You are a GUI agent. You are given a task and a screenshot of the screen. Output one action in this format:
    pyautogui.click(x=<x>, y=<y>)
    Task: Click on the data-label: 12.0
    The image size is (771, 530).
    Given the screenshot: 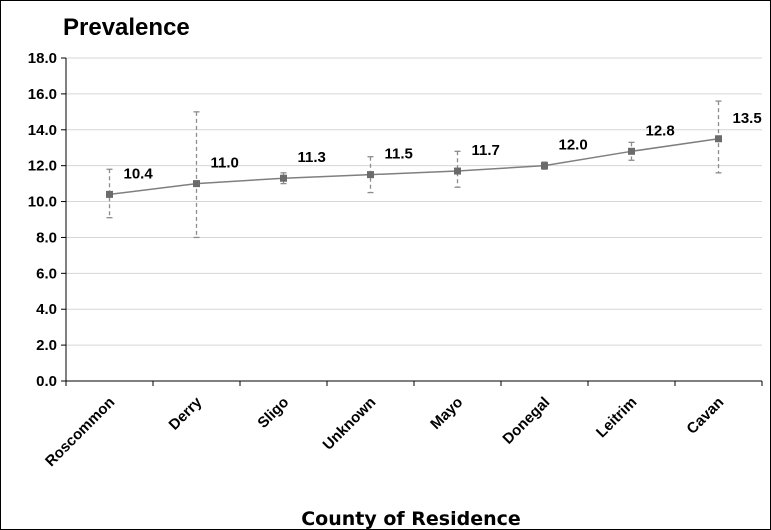 What is the action you would take?
    pyautogui.click(x=573, y=145)
    